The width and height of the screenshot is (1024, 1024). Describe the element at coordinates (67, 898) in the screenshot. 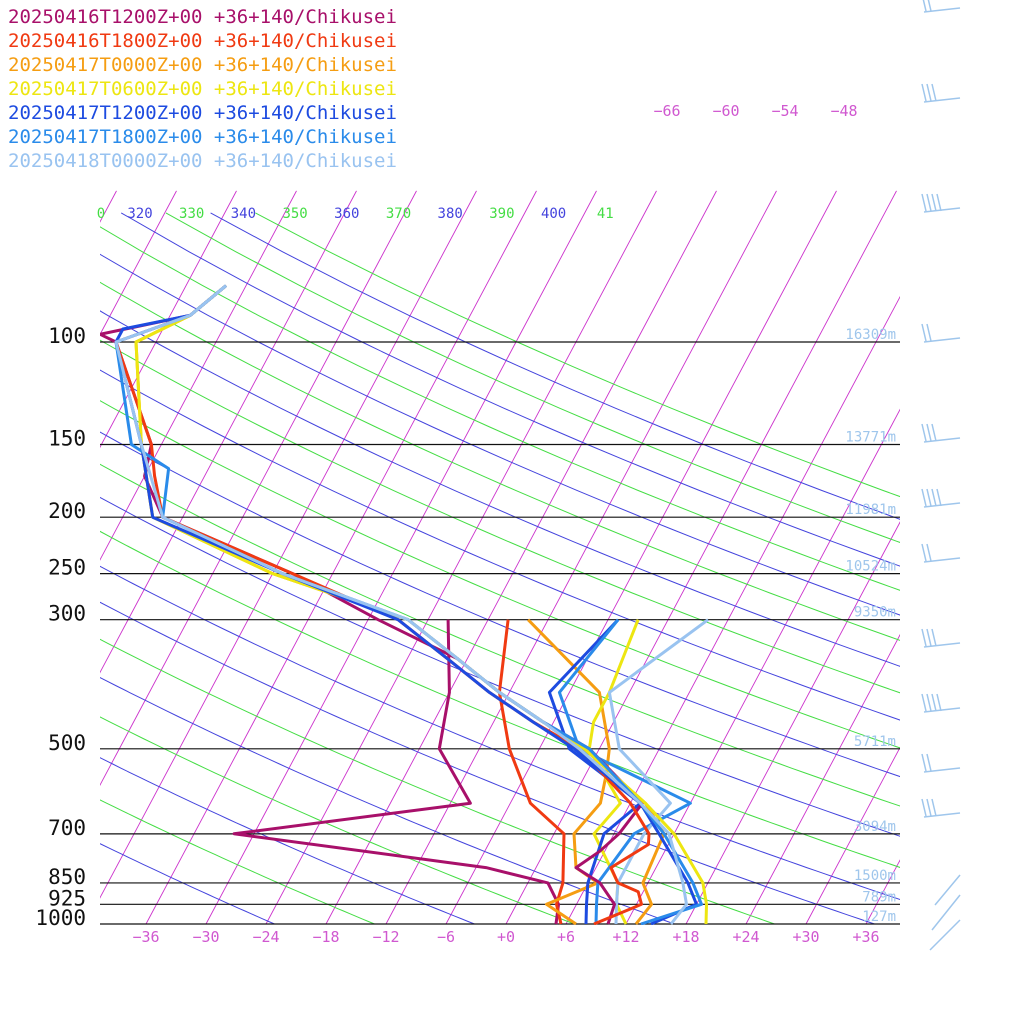

I see `pressure-label: 925` at that location.